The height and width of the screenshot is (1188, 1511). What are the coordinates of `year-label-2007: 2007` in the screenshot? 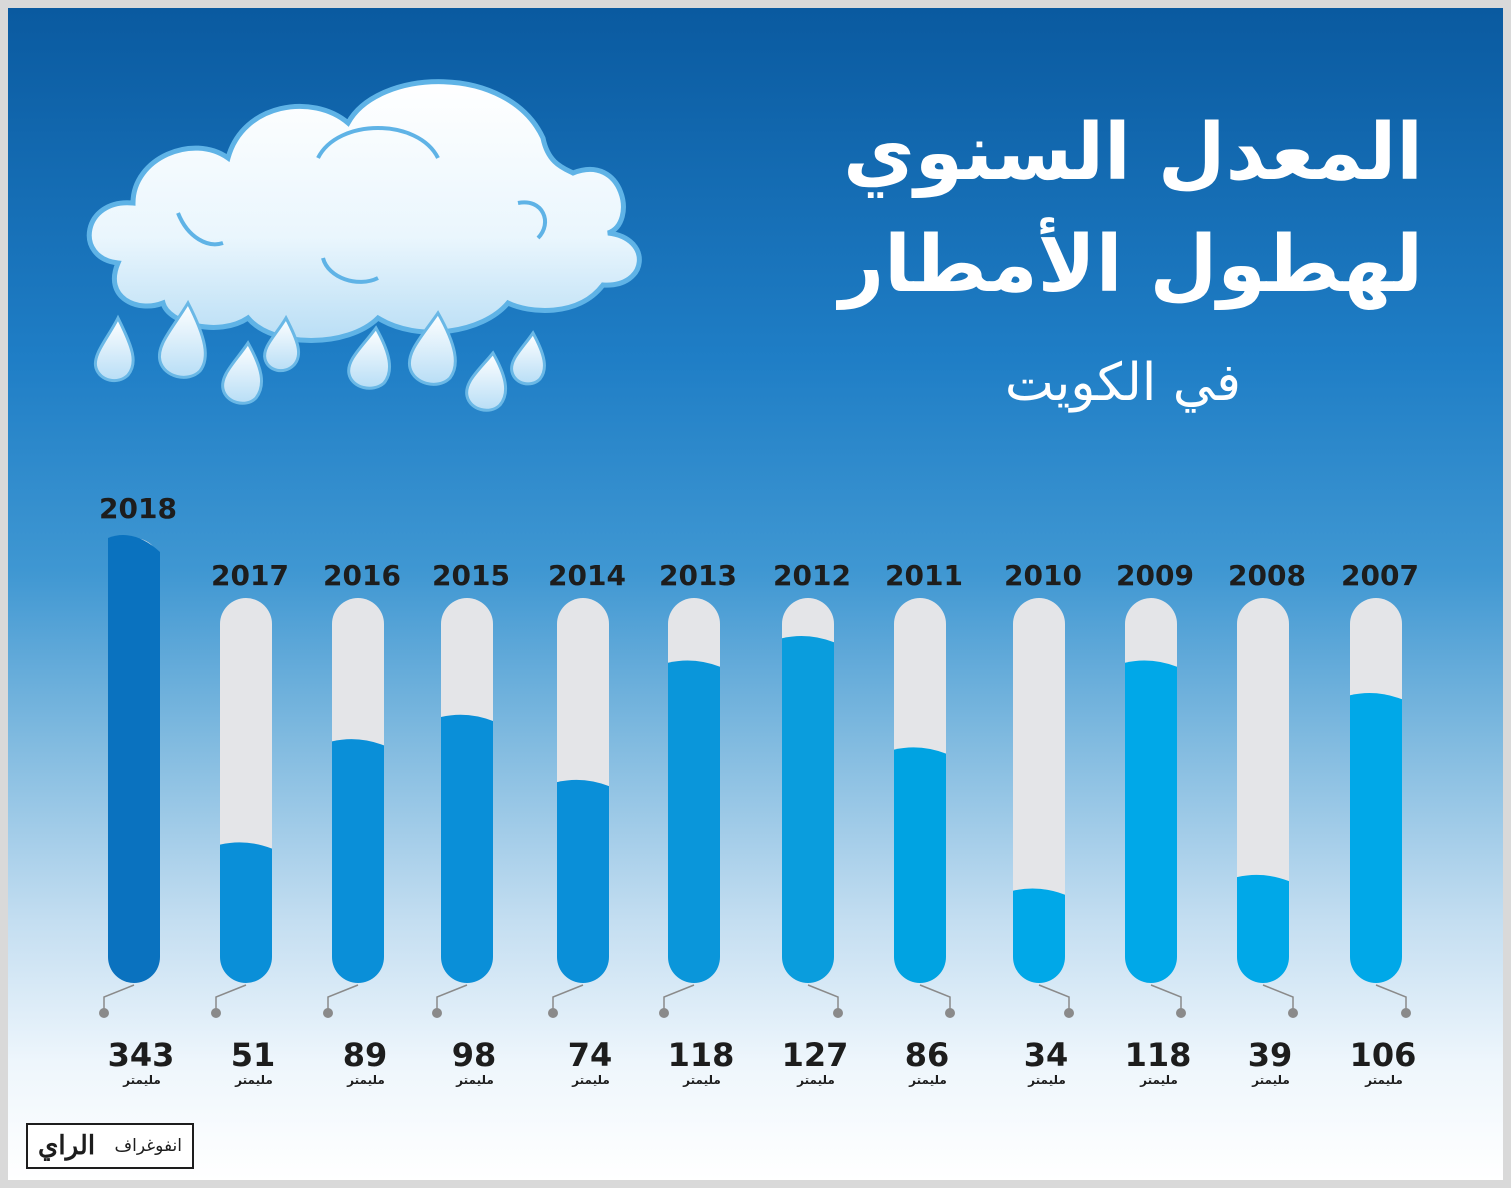 It's located at (1380, 575).